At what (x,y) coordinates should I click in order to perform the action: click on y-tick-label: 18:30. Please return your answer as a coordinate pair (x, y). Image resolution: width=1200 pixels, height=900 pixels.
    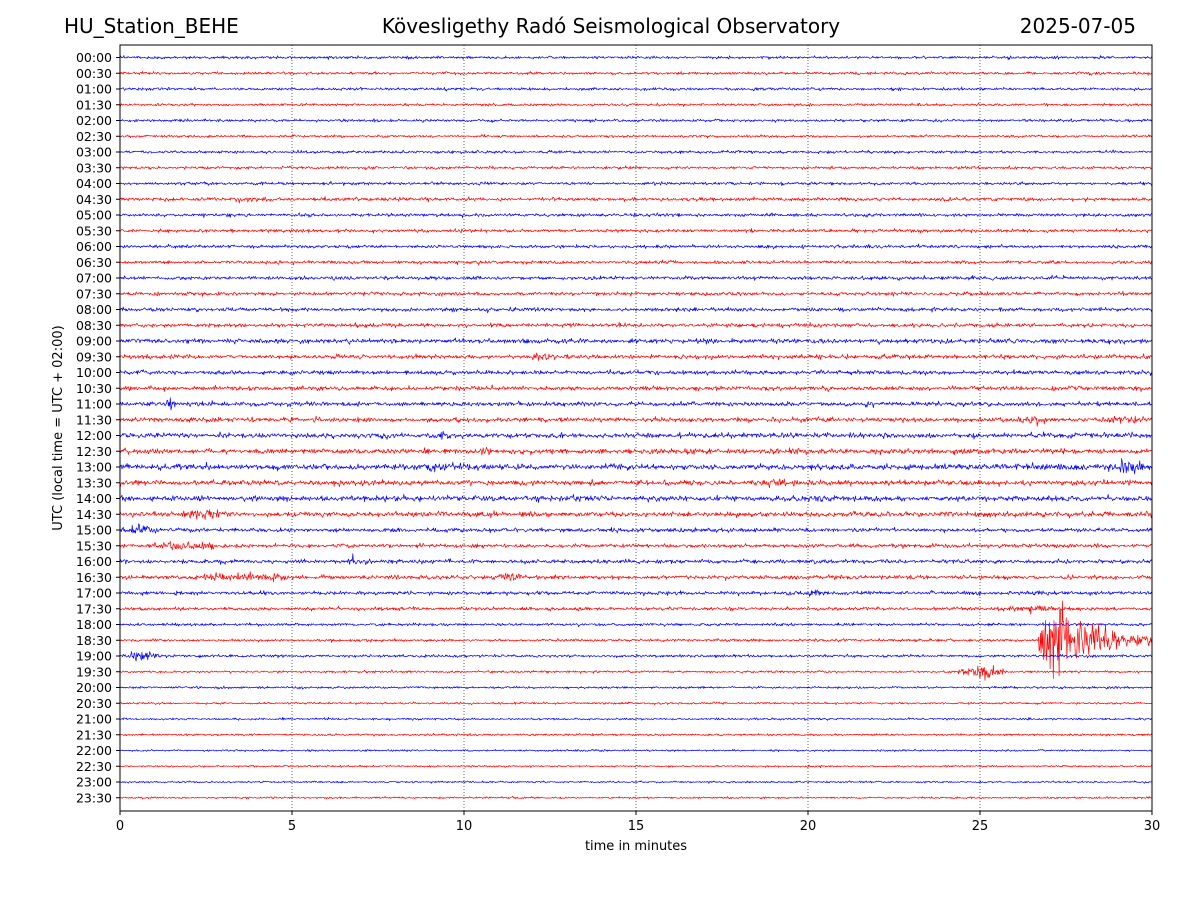
    Looking at the image, I should click on (94, 640).